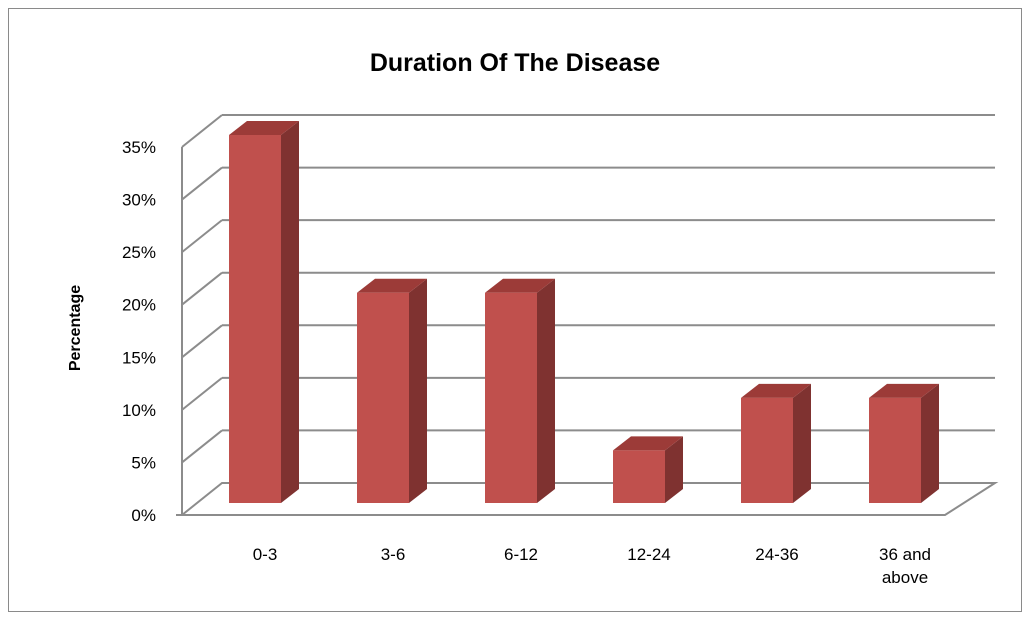  Describe the element at coordinates (139, 305) in the screenshot. I see `y-tick-label: 20%` at that location.